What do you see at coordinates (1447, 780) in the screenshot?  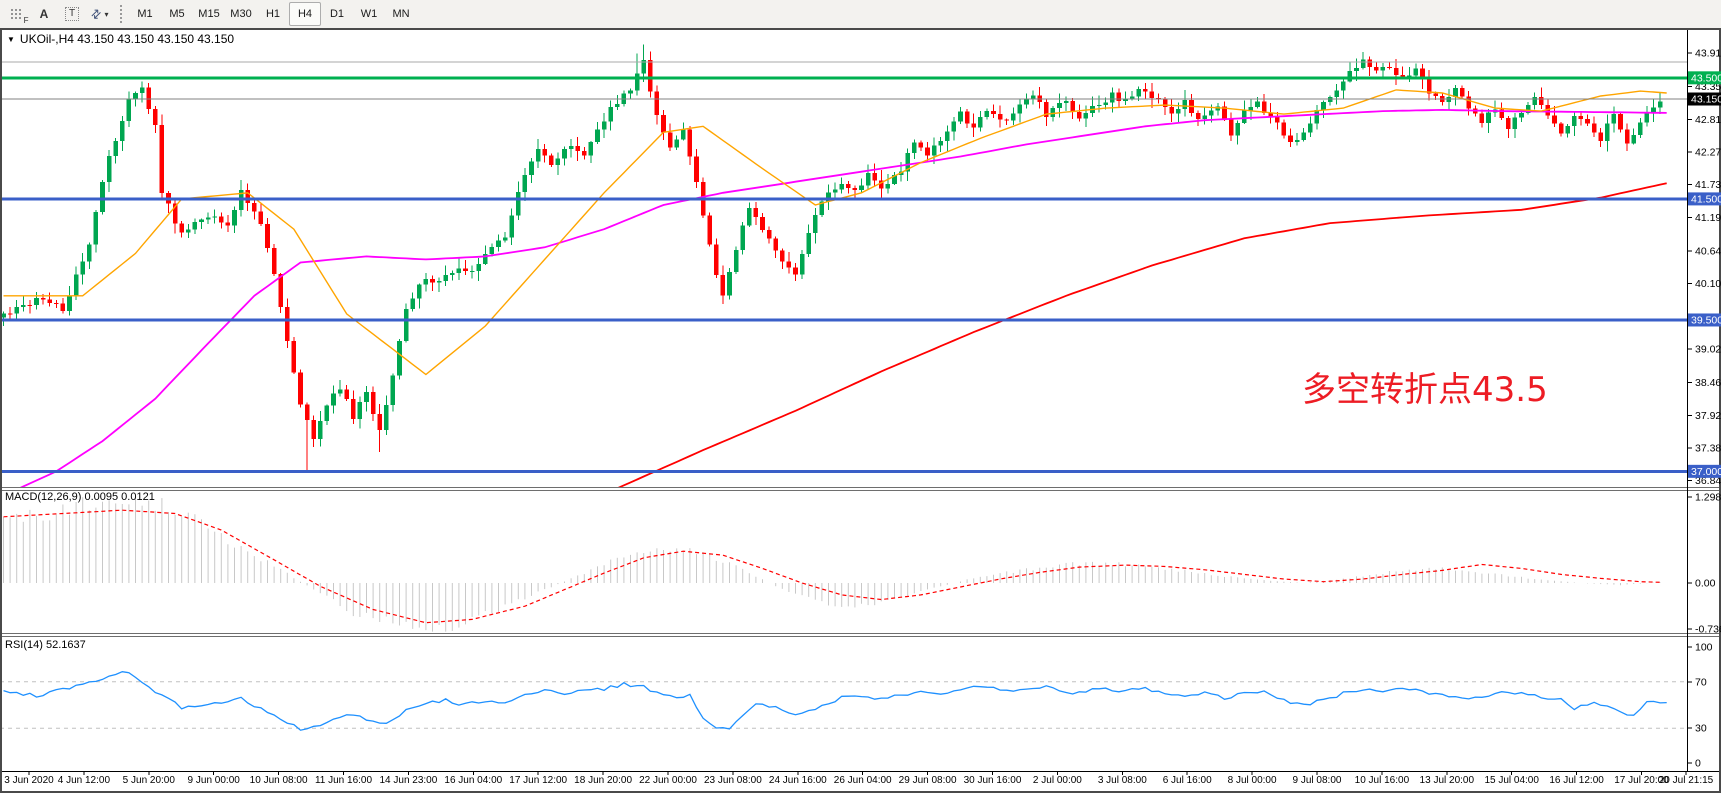 I see `time-axis-label: 13 Jul 20:00` at bounding box center [1447, 780].